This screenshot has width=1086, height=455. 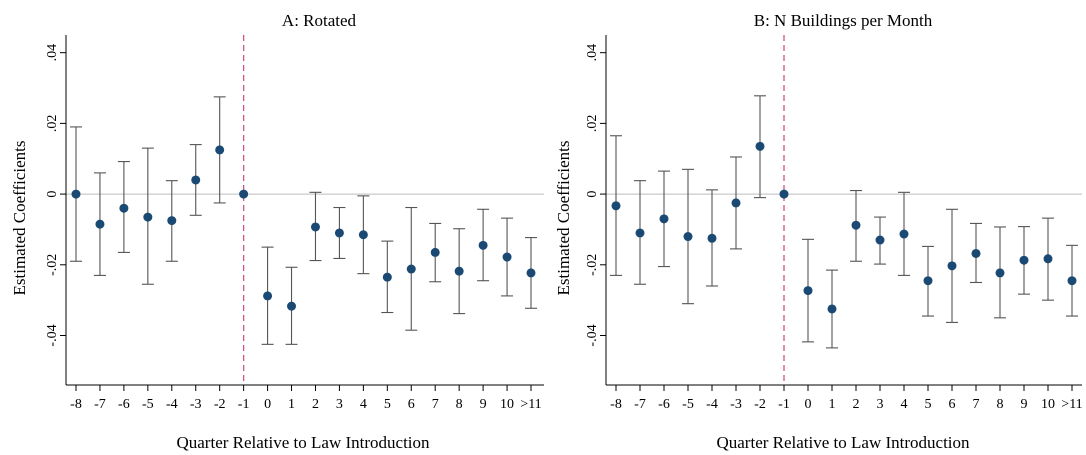 I want to click on panel-a-x-tick-label: 7, so click(x=435, y=404).